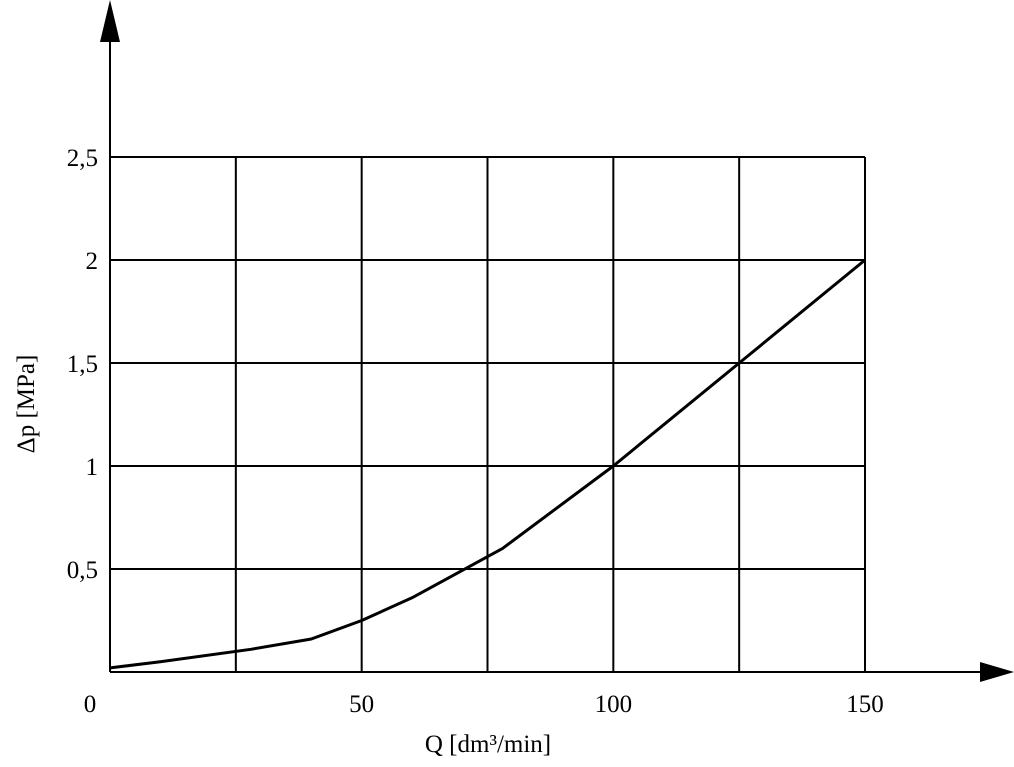 Image resolution: width=1014 pixels, height=767 pixels. What do you see at coordinates (92, 261) in the screenshot?
I see `y-tick-label: 2` at bounding box center [92, 261].